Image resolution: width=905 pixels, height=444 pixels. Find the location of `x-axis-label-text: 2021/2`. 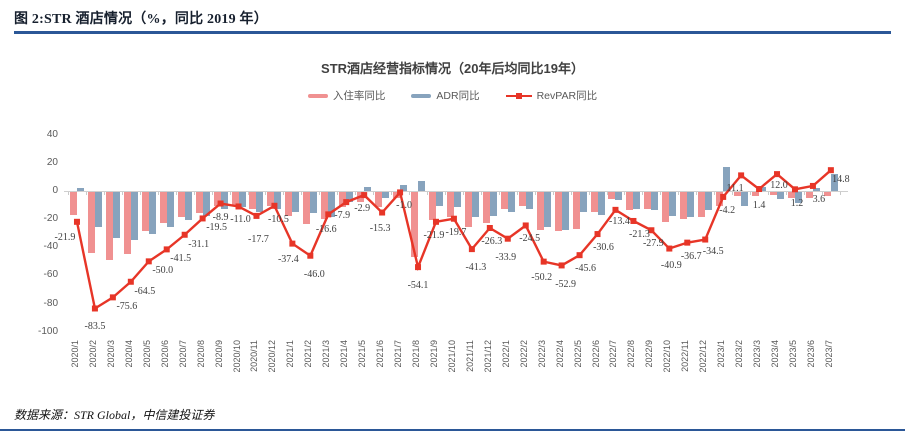

x-axis-label-text: 2021/2 is located at coordinates (308, 354).